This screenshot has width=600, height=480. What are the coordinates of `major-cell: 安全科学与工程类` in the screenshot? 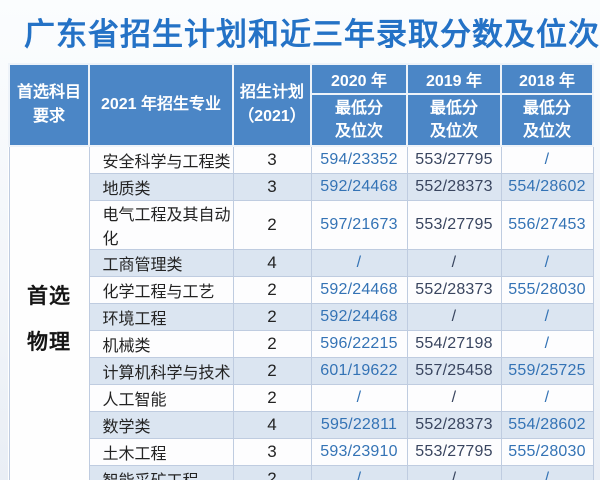 It's located at (161, 159).